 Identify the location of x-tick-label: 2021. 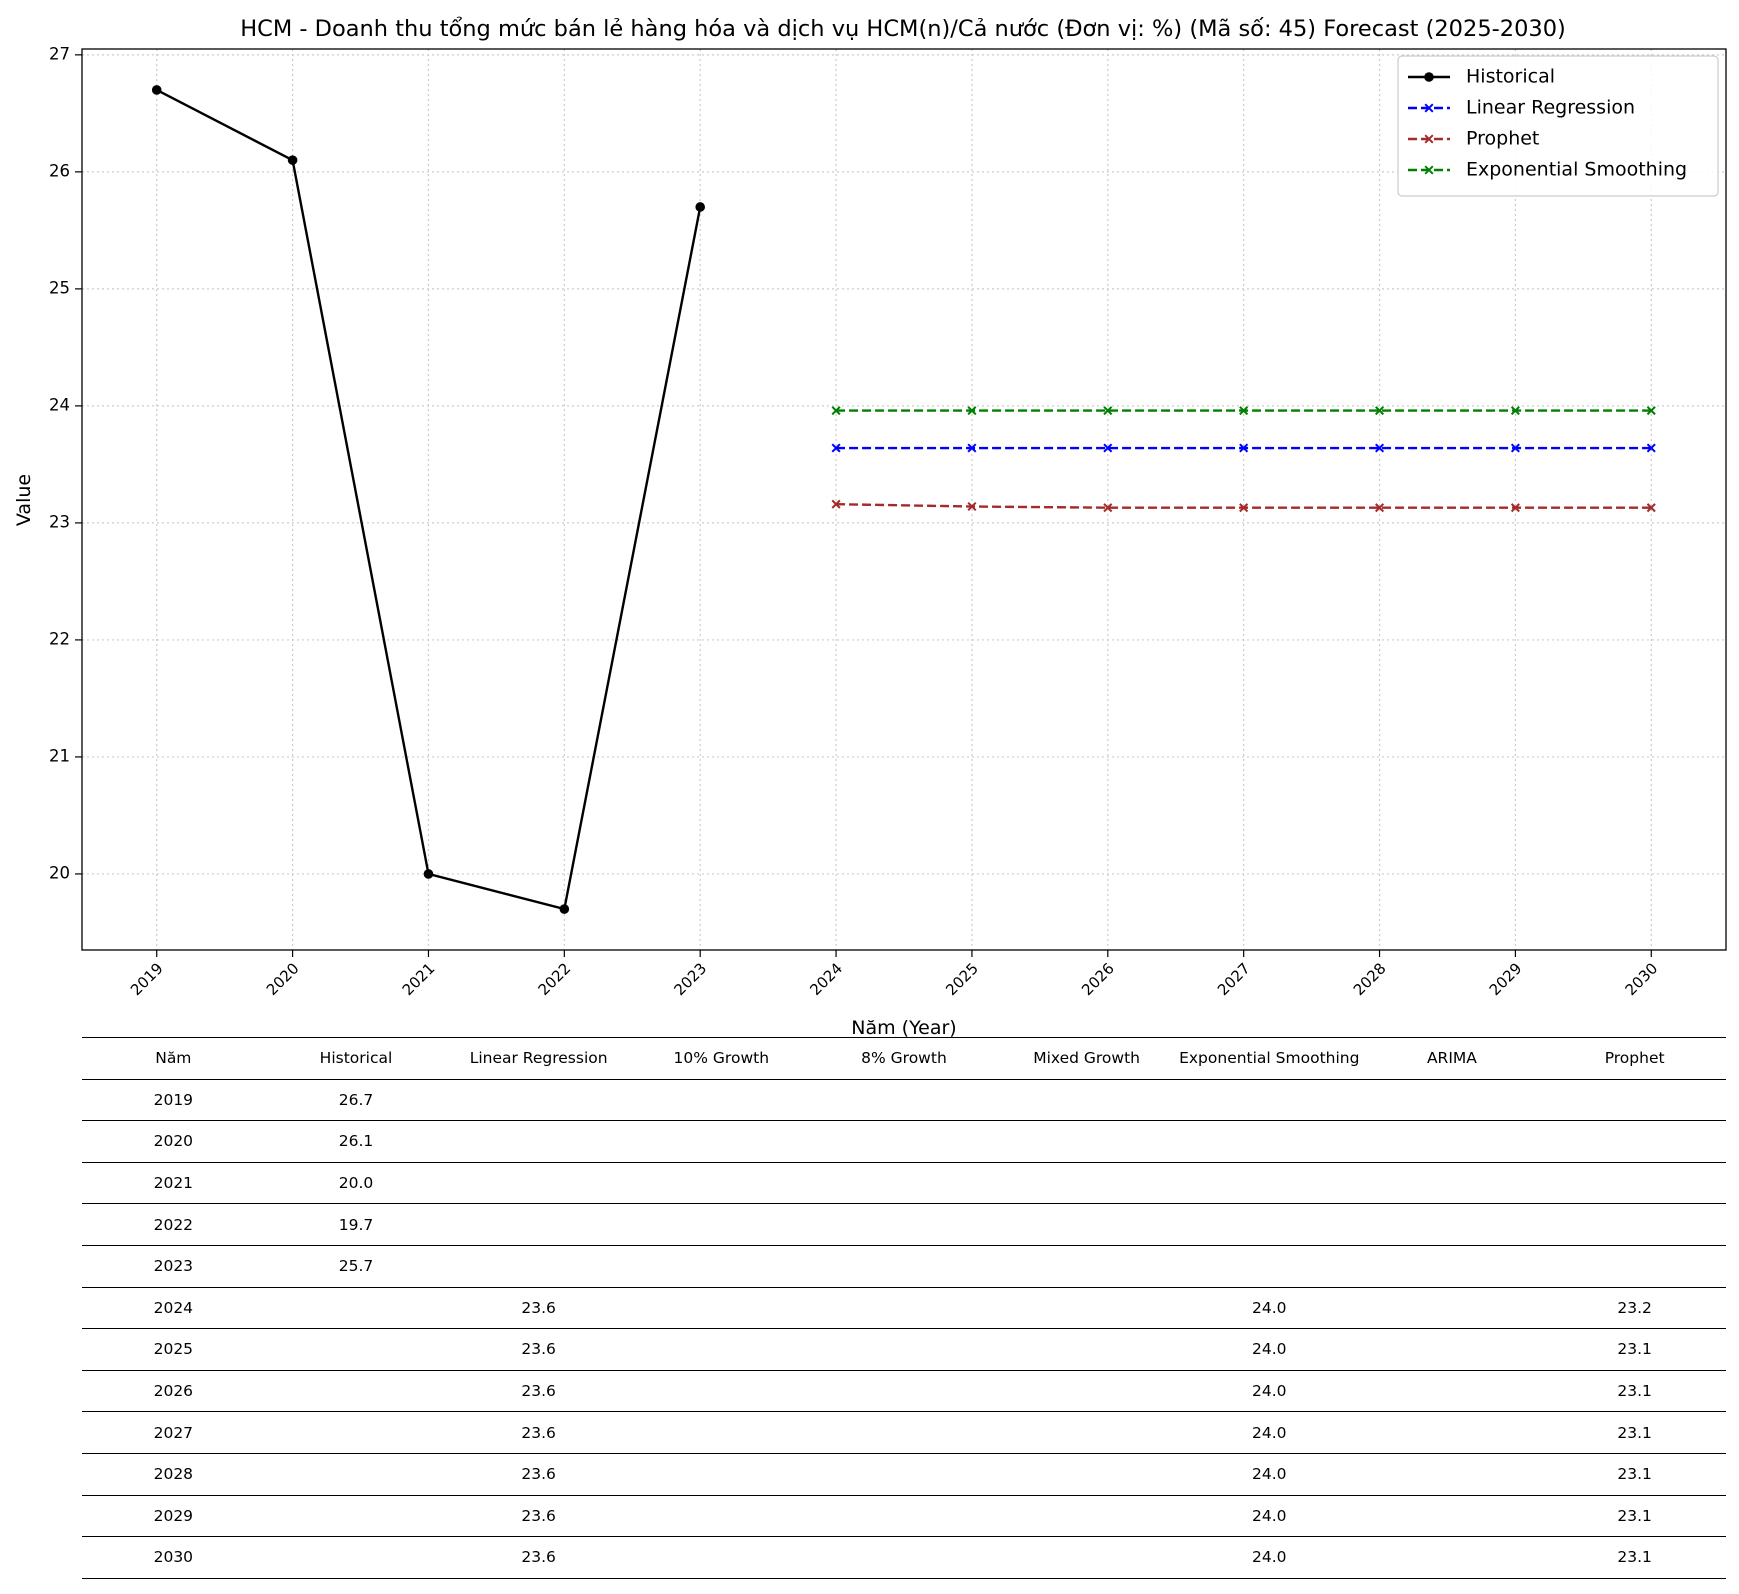
(419, 979).